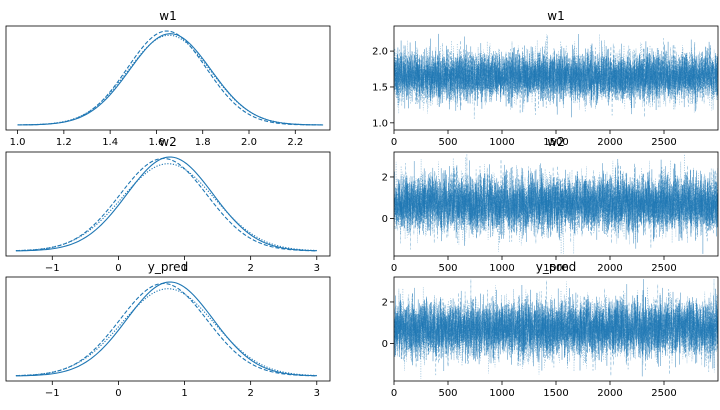  Describe the element at coordinates (18, 142) in the screenshot. I see `x-tick-label: 1.0` at that location.